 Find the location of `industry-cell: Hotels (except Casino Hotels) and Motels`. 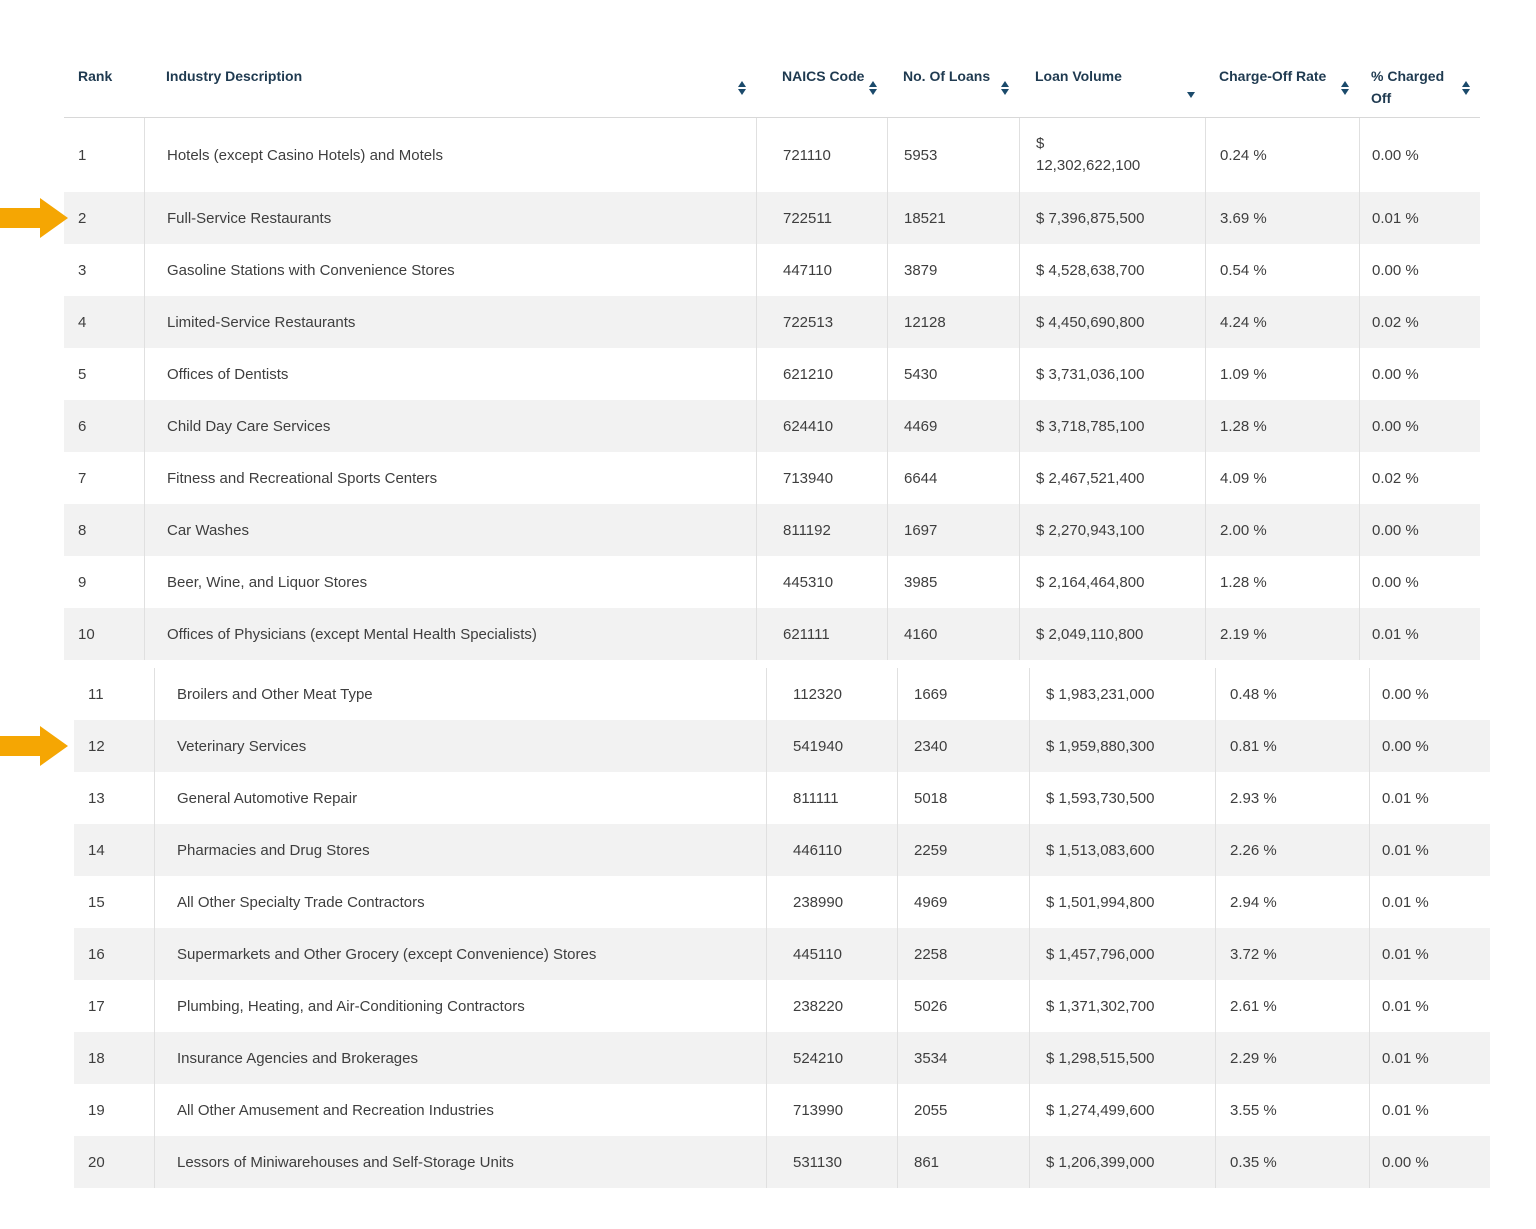

industry-cell: Hotels (except Casino Hotels) and Motels is located at coordinates (450, 155).